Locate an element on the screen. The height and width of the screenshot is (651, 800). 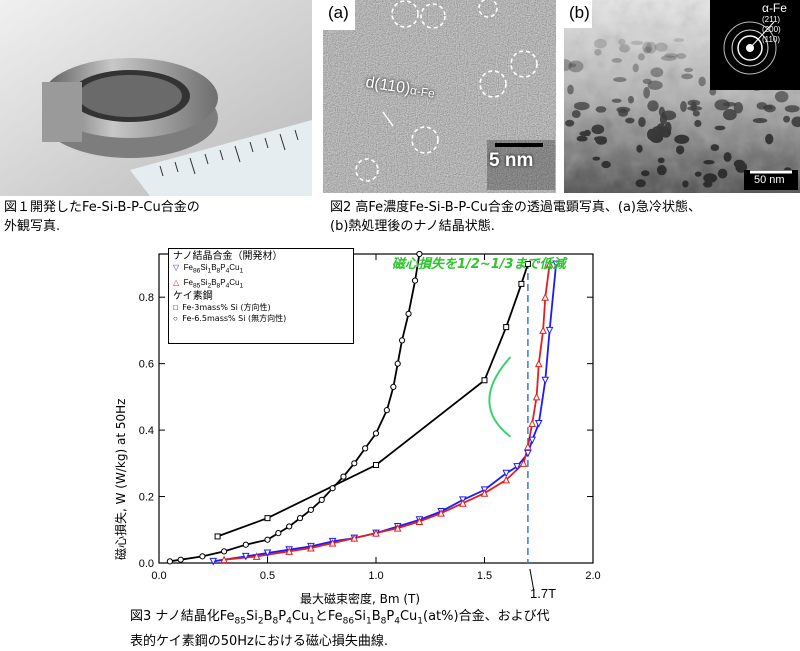
y-tick-label: 0.2 is located at coordinates (146, 498).